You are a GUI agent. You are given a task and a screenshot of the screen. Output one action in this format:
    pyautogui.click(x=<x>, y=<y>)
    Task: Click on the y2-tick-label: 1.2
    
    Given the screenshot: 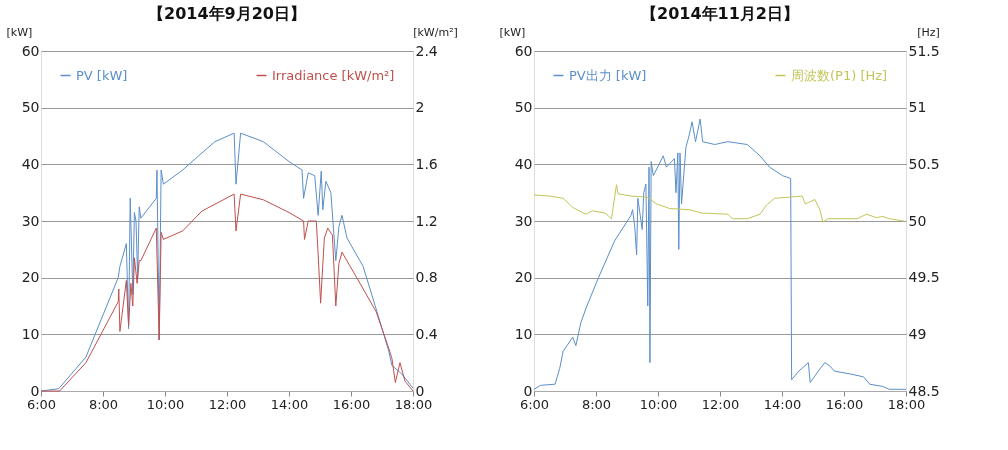 What is the action you would take?
    pyautogui.click(x=426, y=220)
    